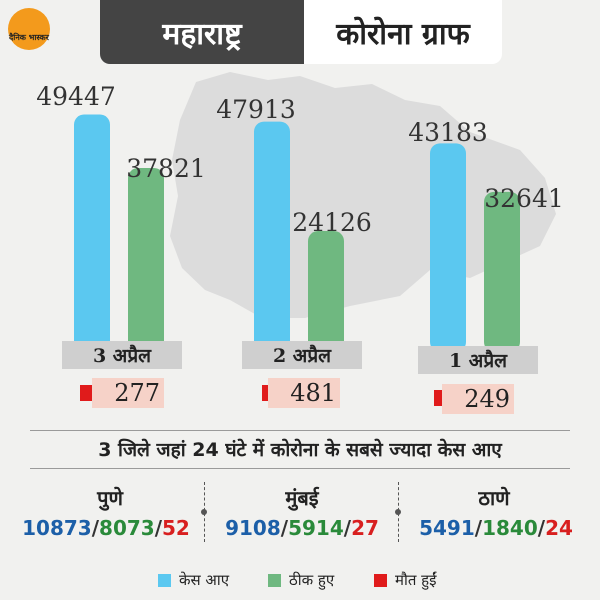  What do you see at coordinates (127, 528) in the screenshot?
I see `district-recovered: 8073` at bounding box center [127, 528].